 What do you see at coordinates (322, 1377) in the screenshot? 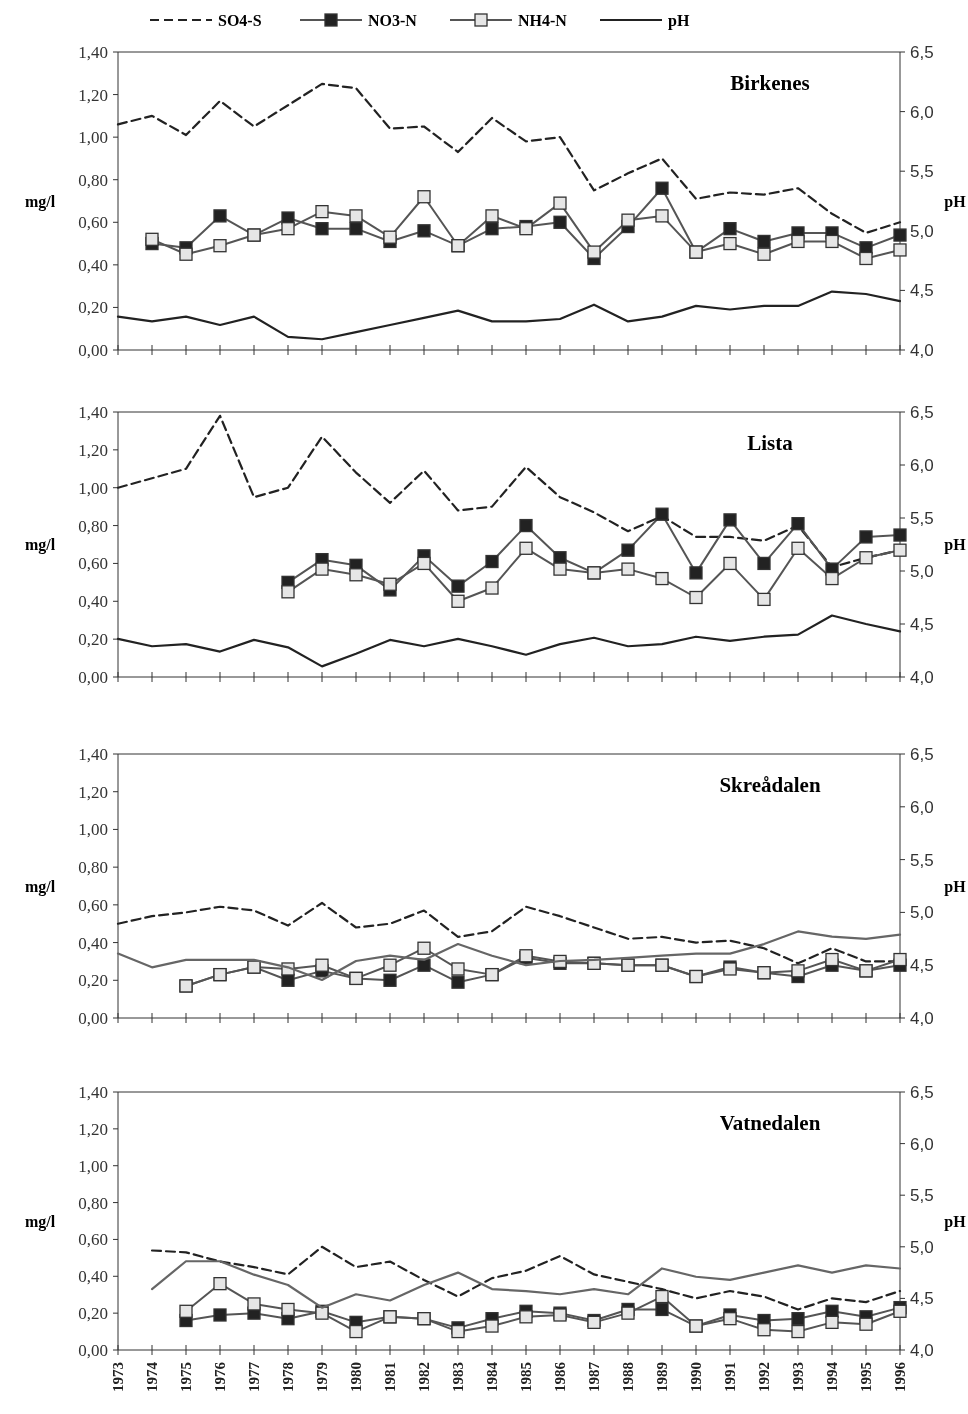
I see `x-tick-label: 1979` at bounding box center [322, 1377].